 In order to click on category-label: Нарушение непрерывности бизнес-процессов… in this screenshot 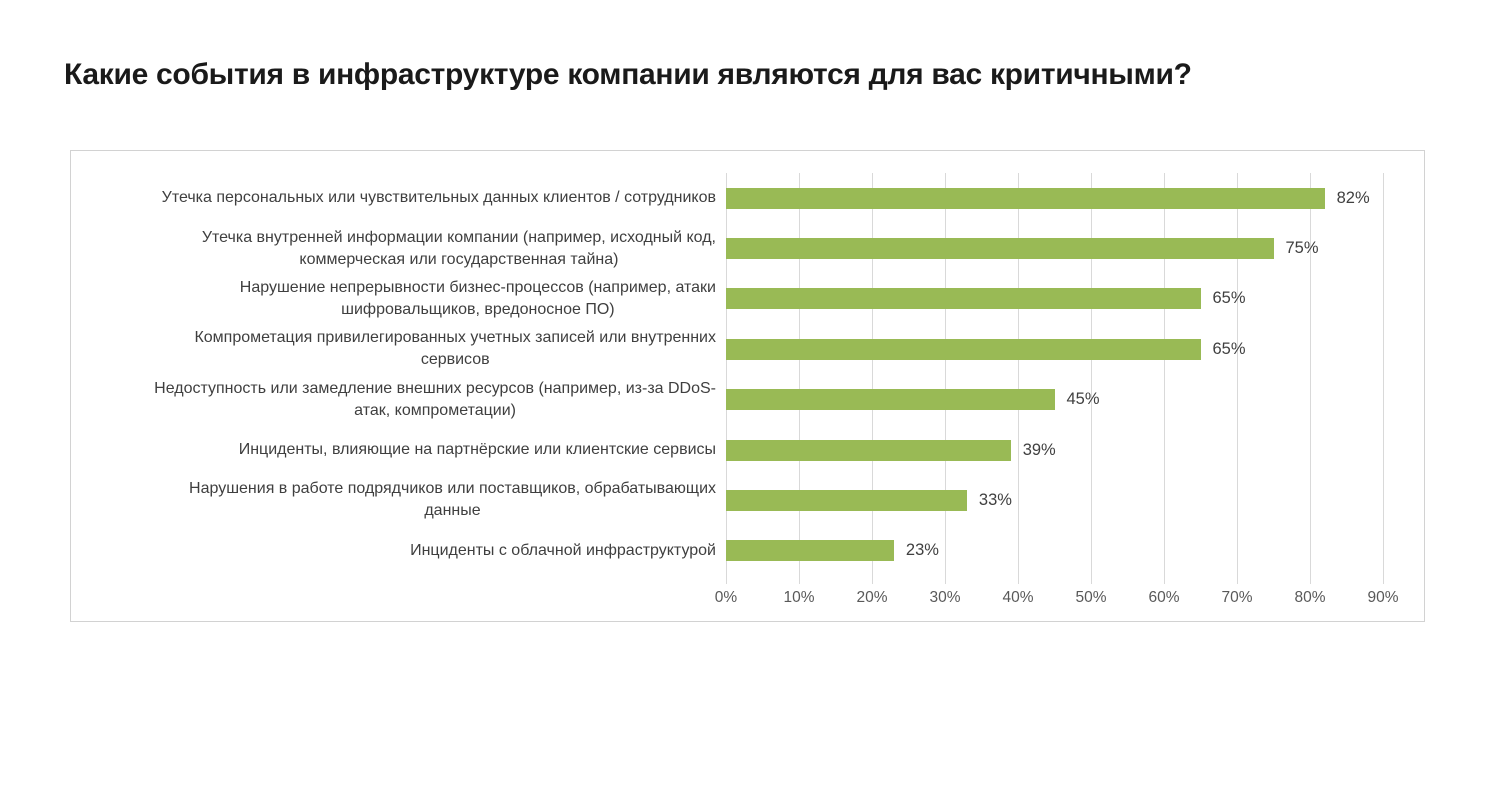, I will do `click(477, 298)`.